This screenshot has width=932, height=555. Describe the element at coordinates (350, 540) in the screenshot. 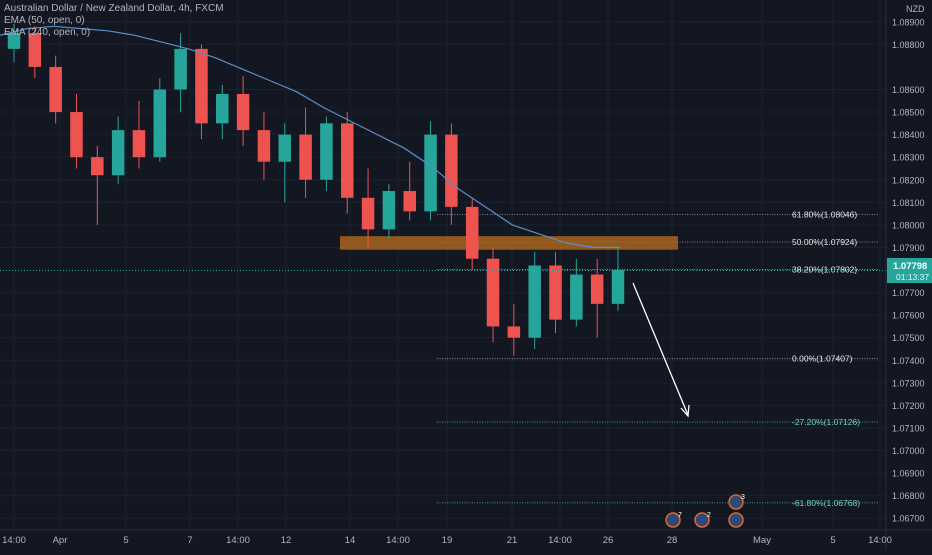

I see `time-tick-label: 14` at that location.